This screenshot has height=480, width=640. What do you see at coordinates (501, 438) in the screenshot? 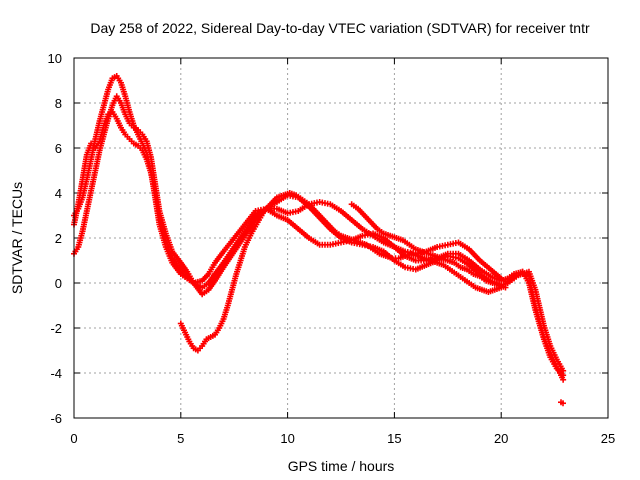
I see `x-tick-label: 20` at bounding box center [501, 438].